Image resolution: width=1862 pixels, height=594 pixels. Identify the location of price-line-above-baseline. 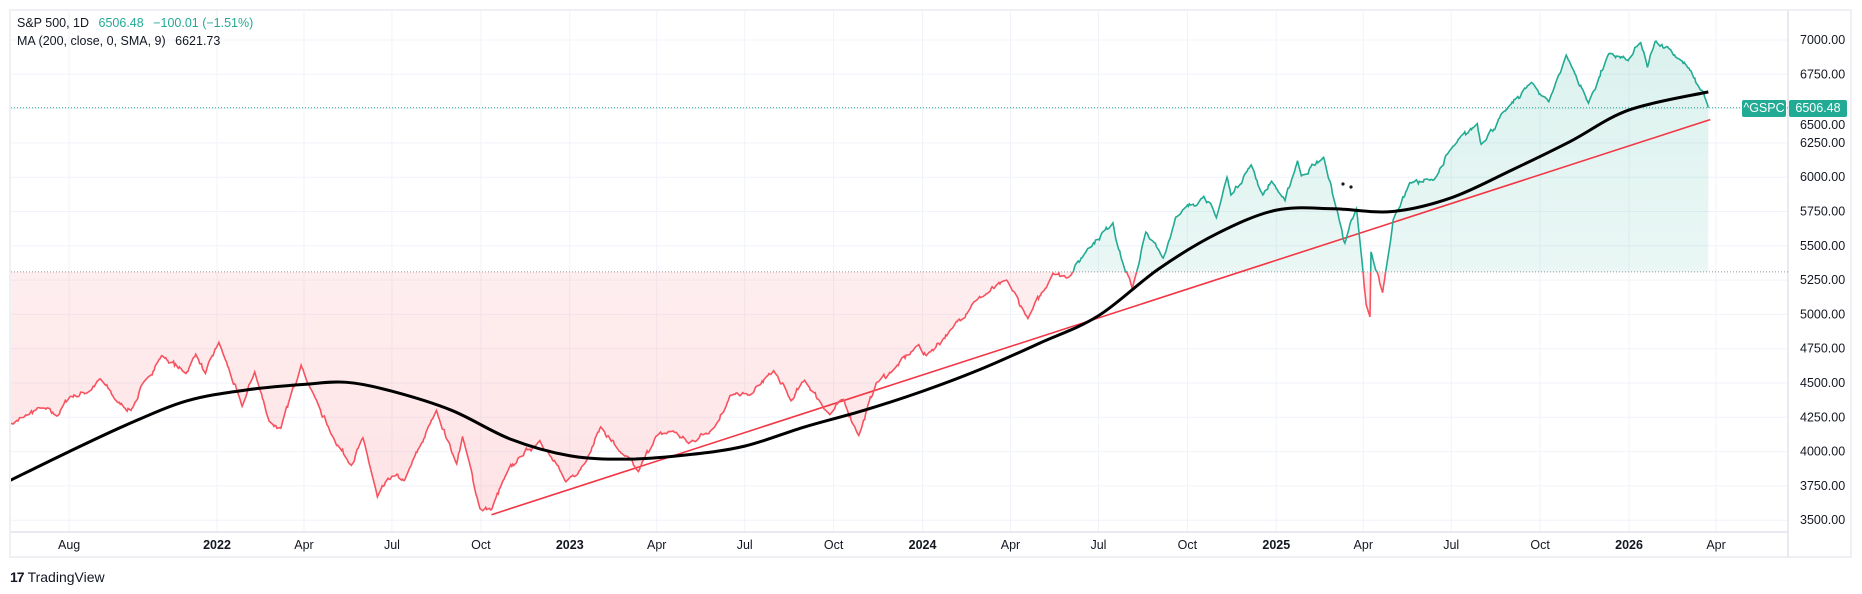
(1384, 156).